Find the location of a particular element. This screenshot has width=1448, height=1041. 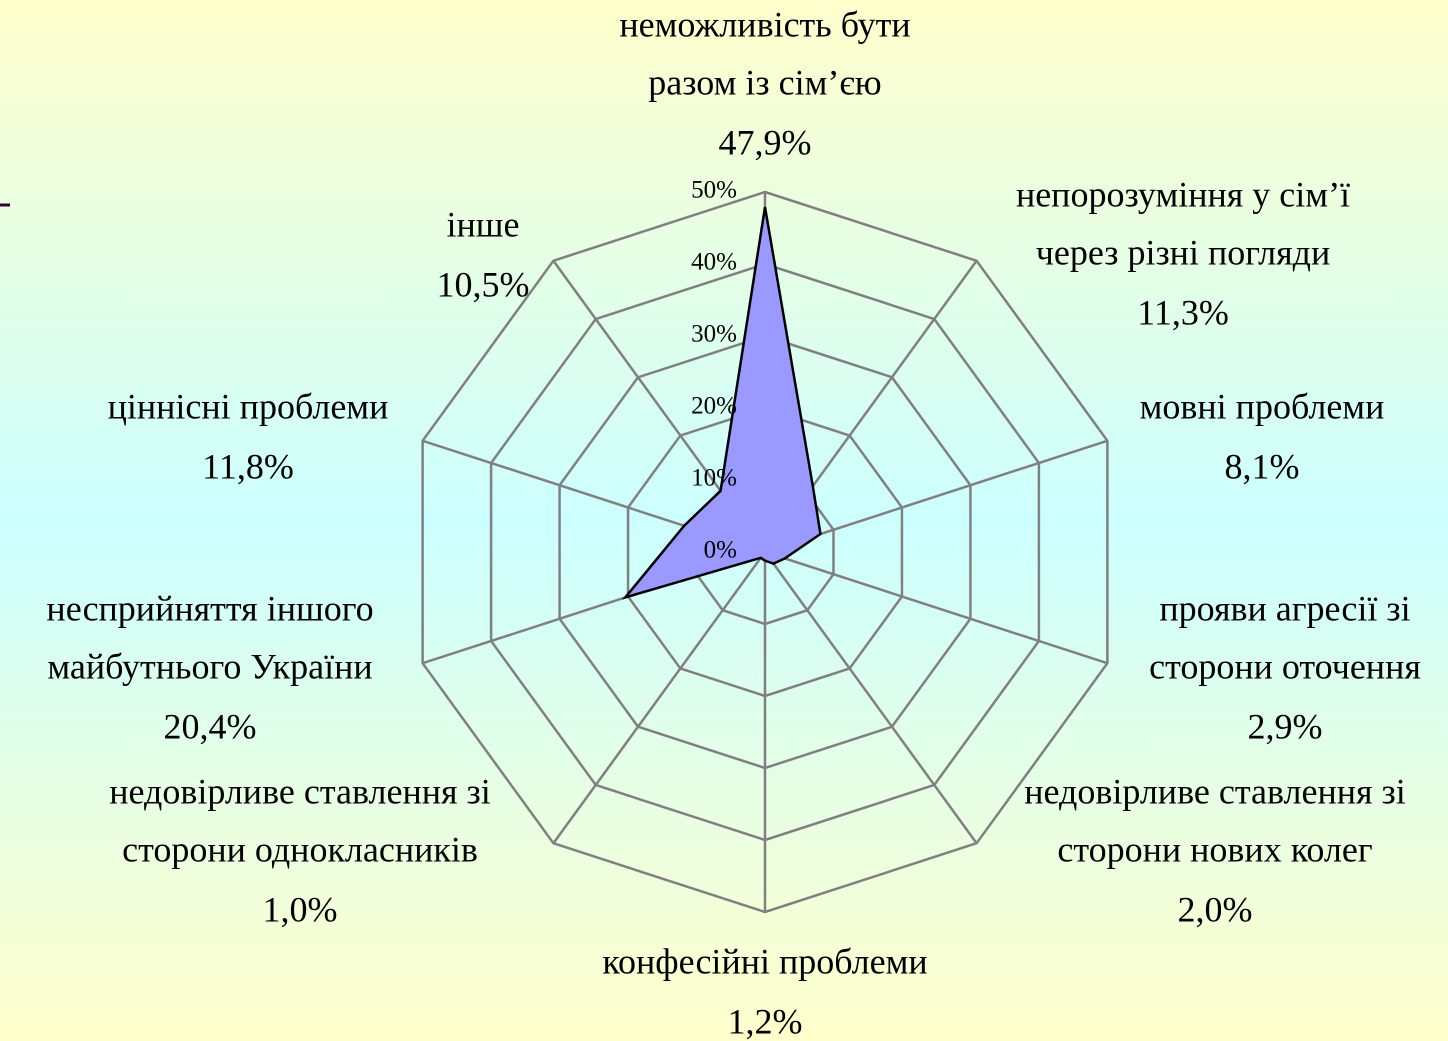

tick-label: 10% is located at coordinates (714, 478).